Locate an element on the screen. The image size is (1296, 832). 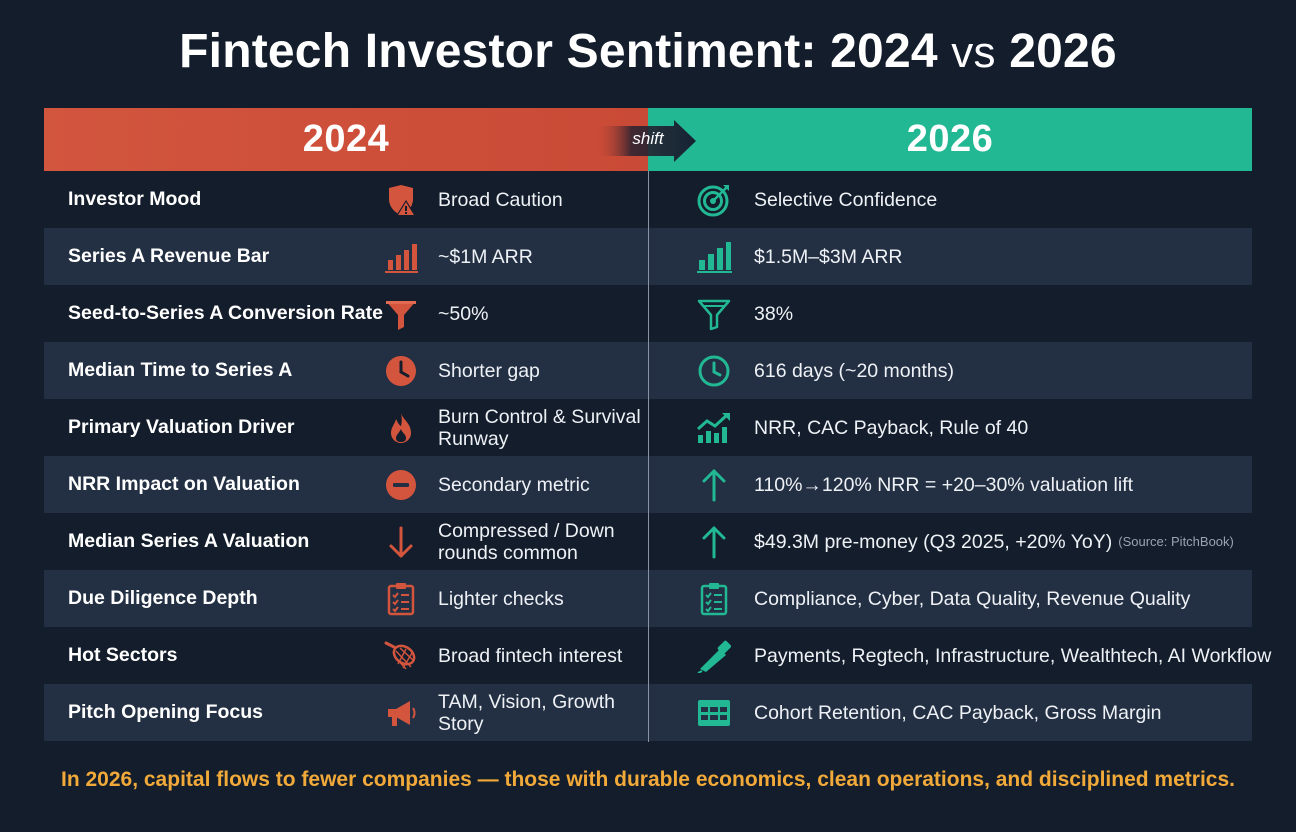
minus-circle-icon is located at coordinates (401, 485).